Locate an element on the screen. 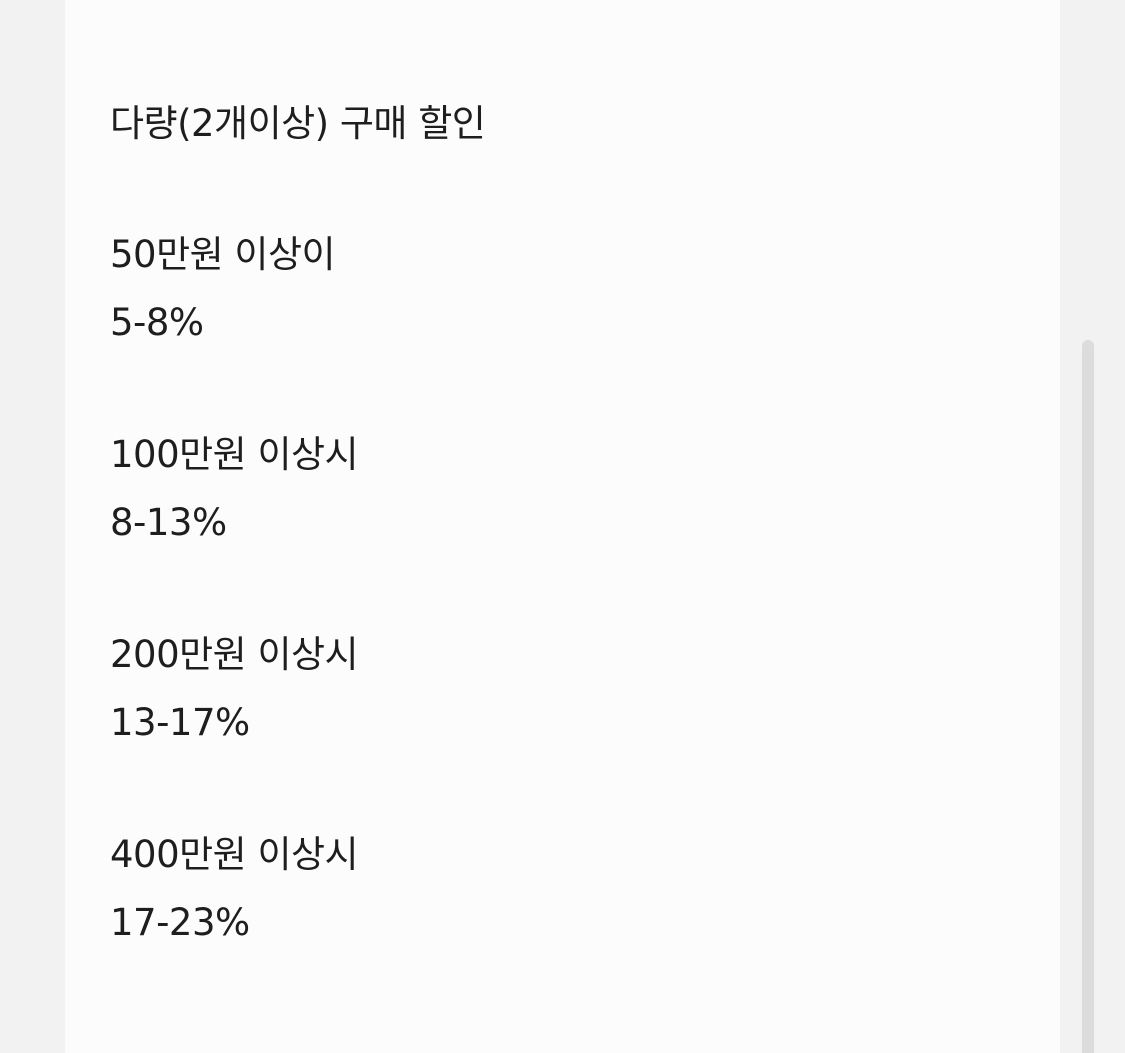 This screenshot has width=1125, height=1053. tier-condition: 200만원 이상시 is located at coordinates (234, 654).